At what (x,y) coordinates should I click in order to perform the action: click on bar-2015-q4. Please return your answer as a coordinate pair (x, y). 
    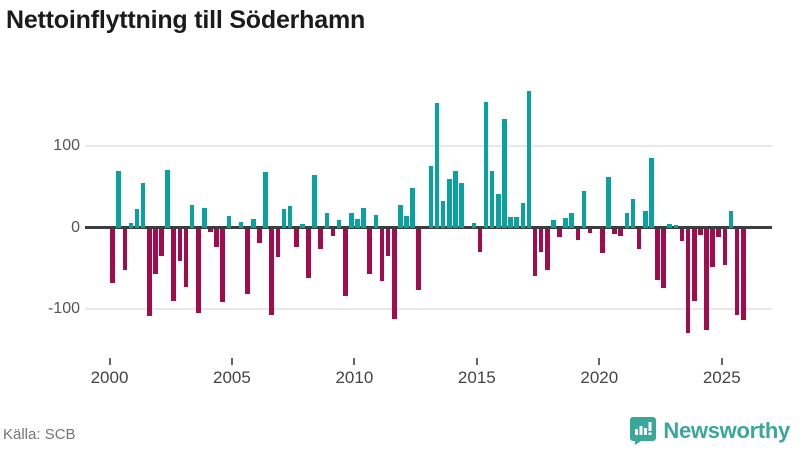
    Looking at the image, I should click on (498, 211).